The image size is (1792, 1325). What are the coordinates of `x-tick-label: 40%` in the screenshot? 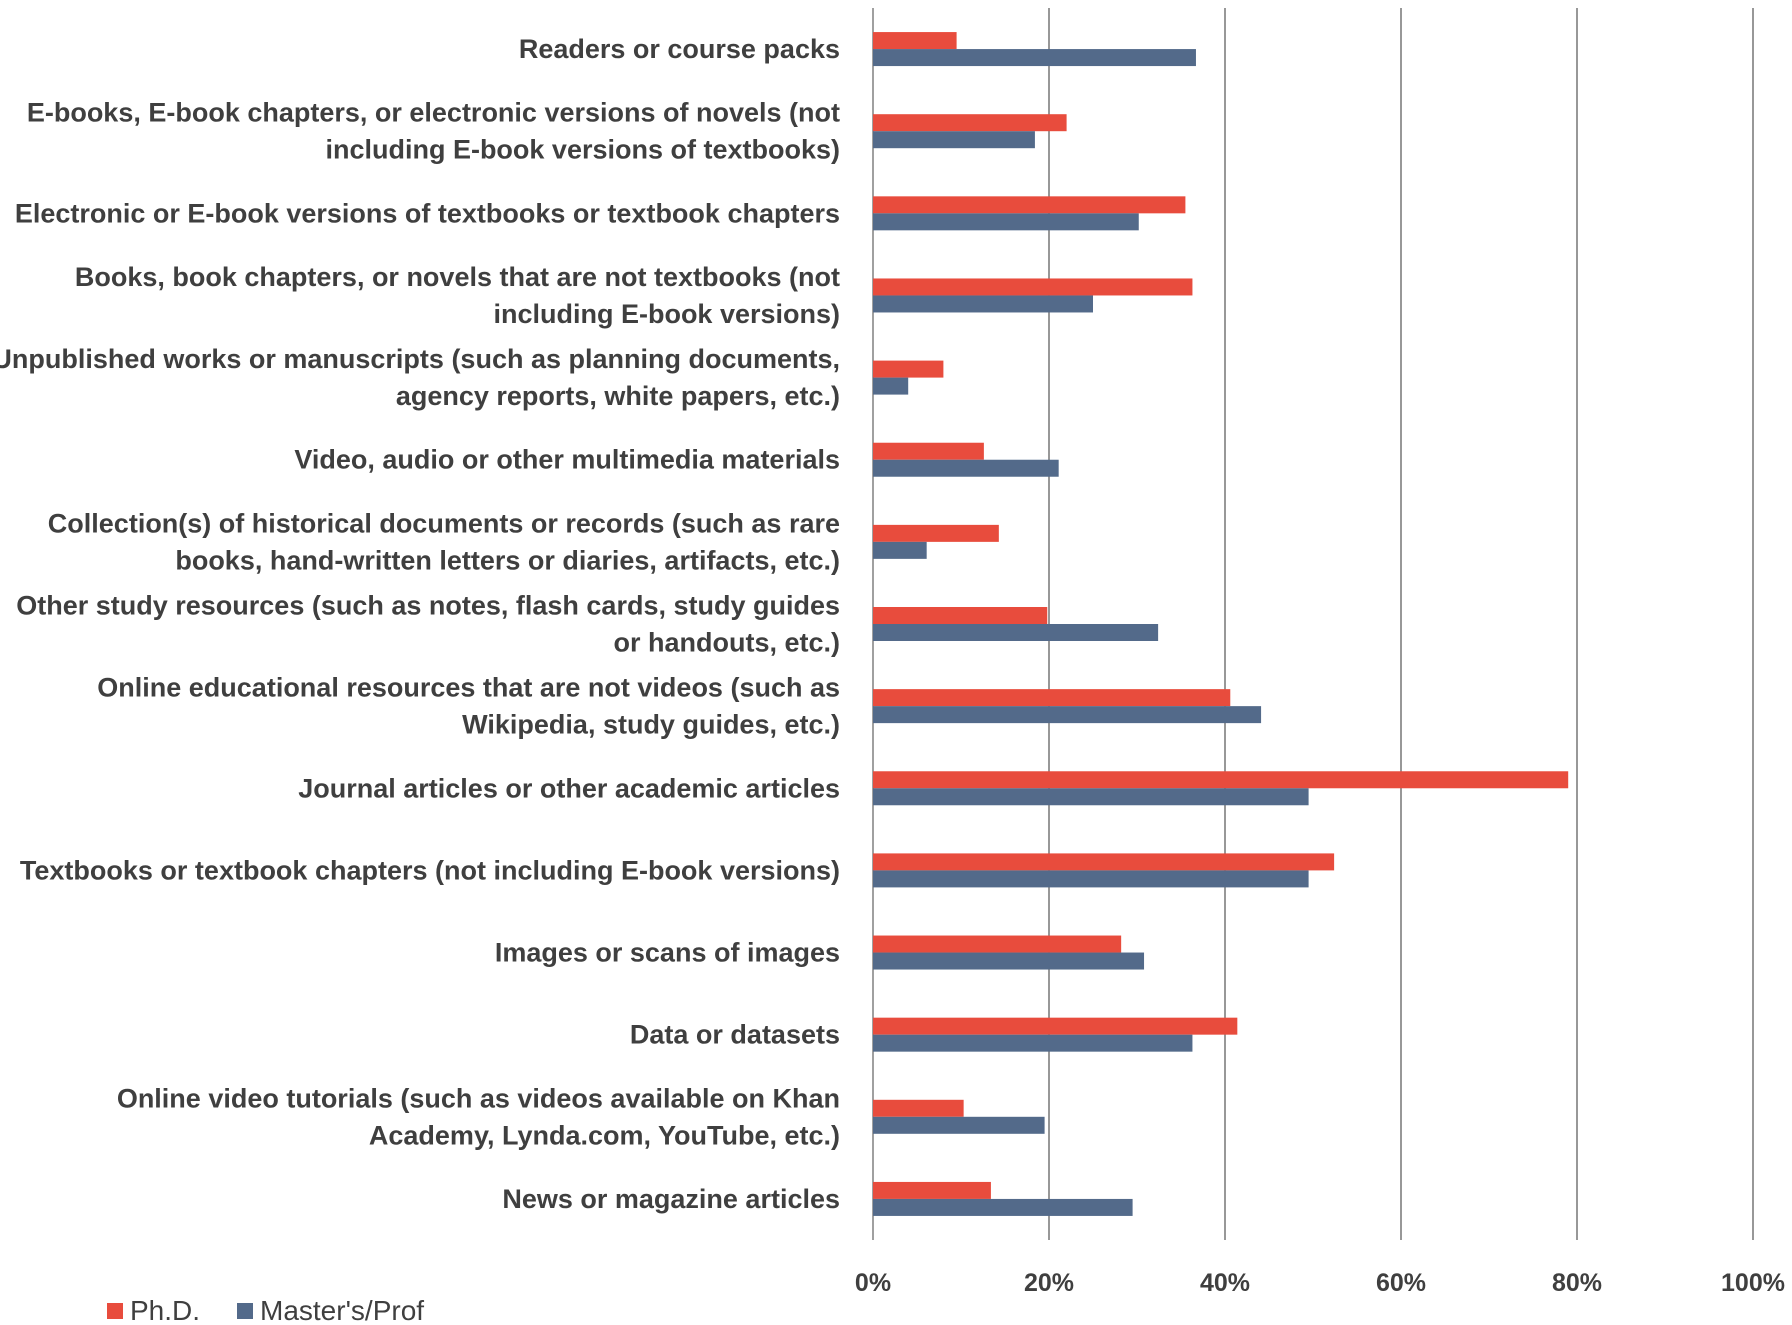 It's located at (1225, 1283).